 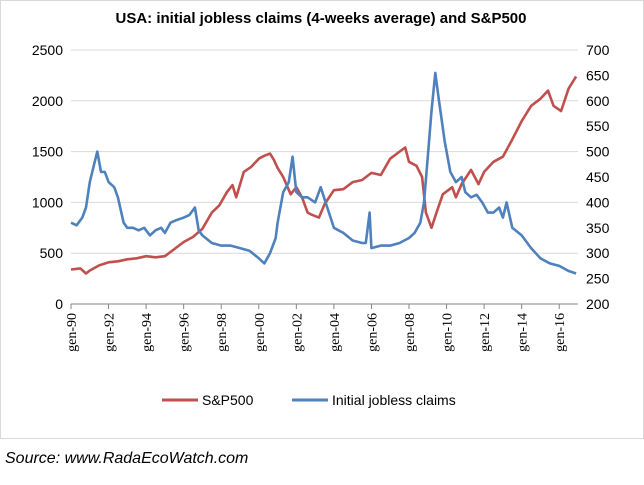 What do you see at coordinates (47, 177) in the screenshot?
I see `left-axis-ticks: 0 500 1000 1500 2000 2500` at bounding box center [47, 177].